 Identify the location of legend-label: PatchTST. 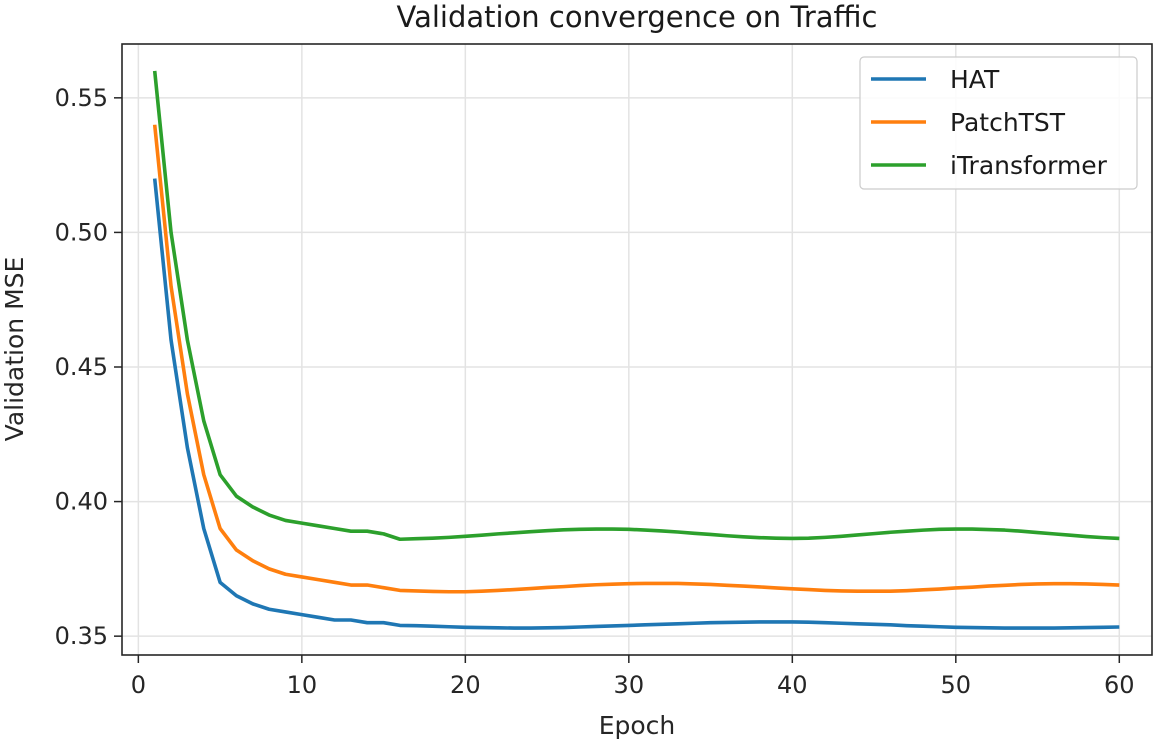
(1008, 122).